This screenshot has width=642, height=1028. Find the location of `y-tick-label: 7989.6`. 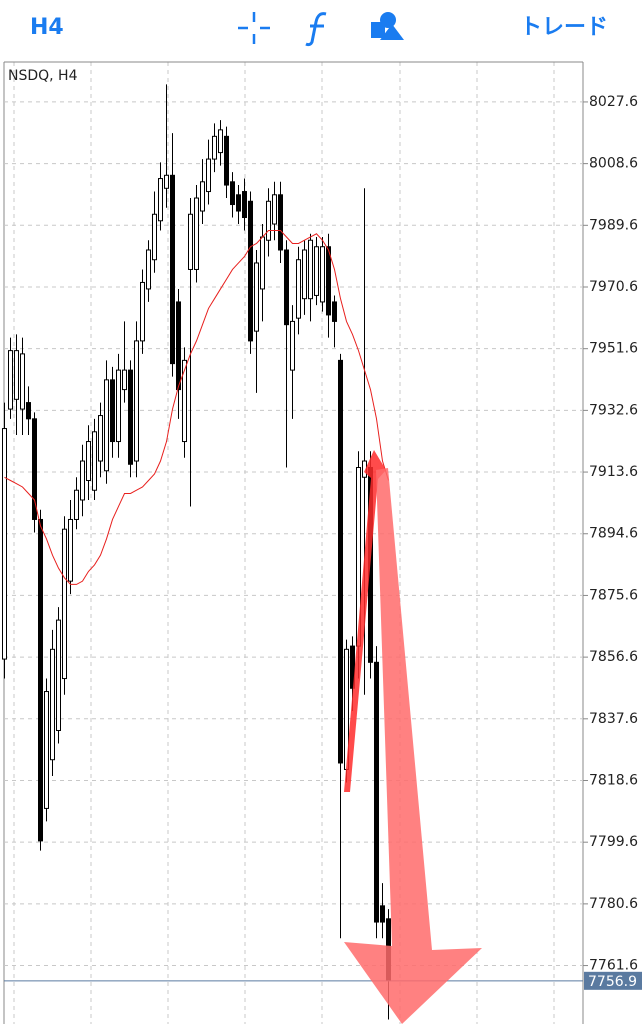

y-tick-label: 7989.6 is located at coordinates (613, 225).